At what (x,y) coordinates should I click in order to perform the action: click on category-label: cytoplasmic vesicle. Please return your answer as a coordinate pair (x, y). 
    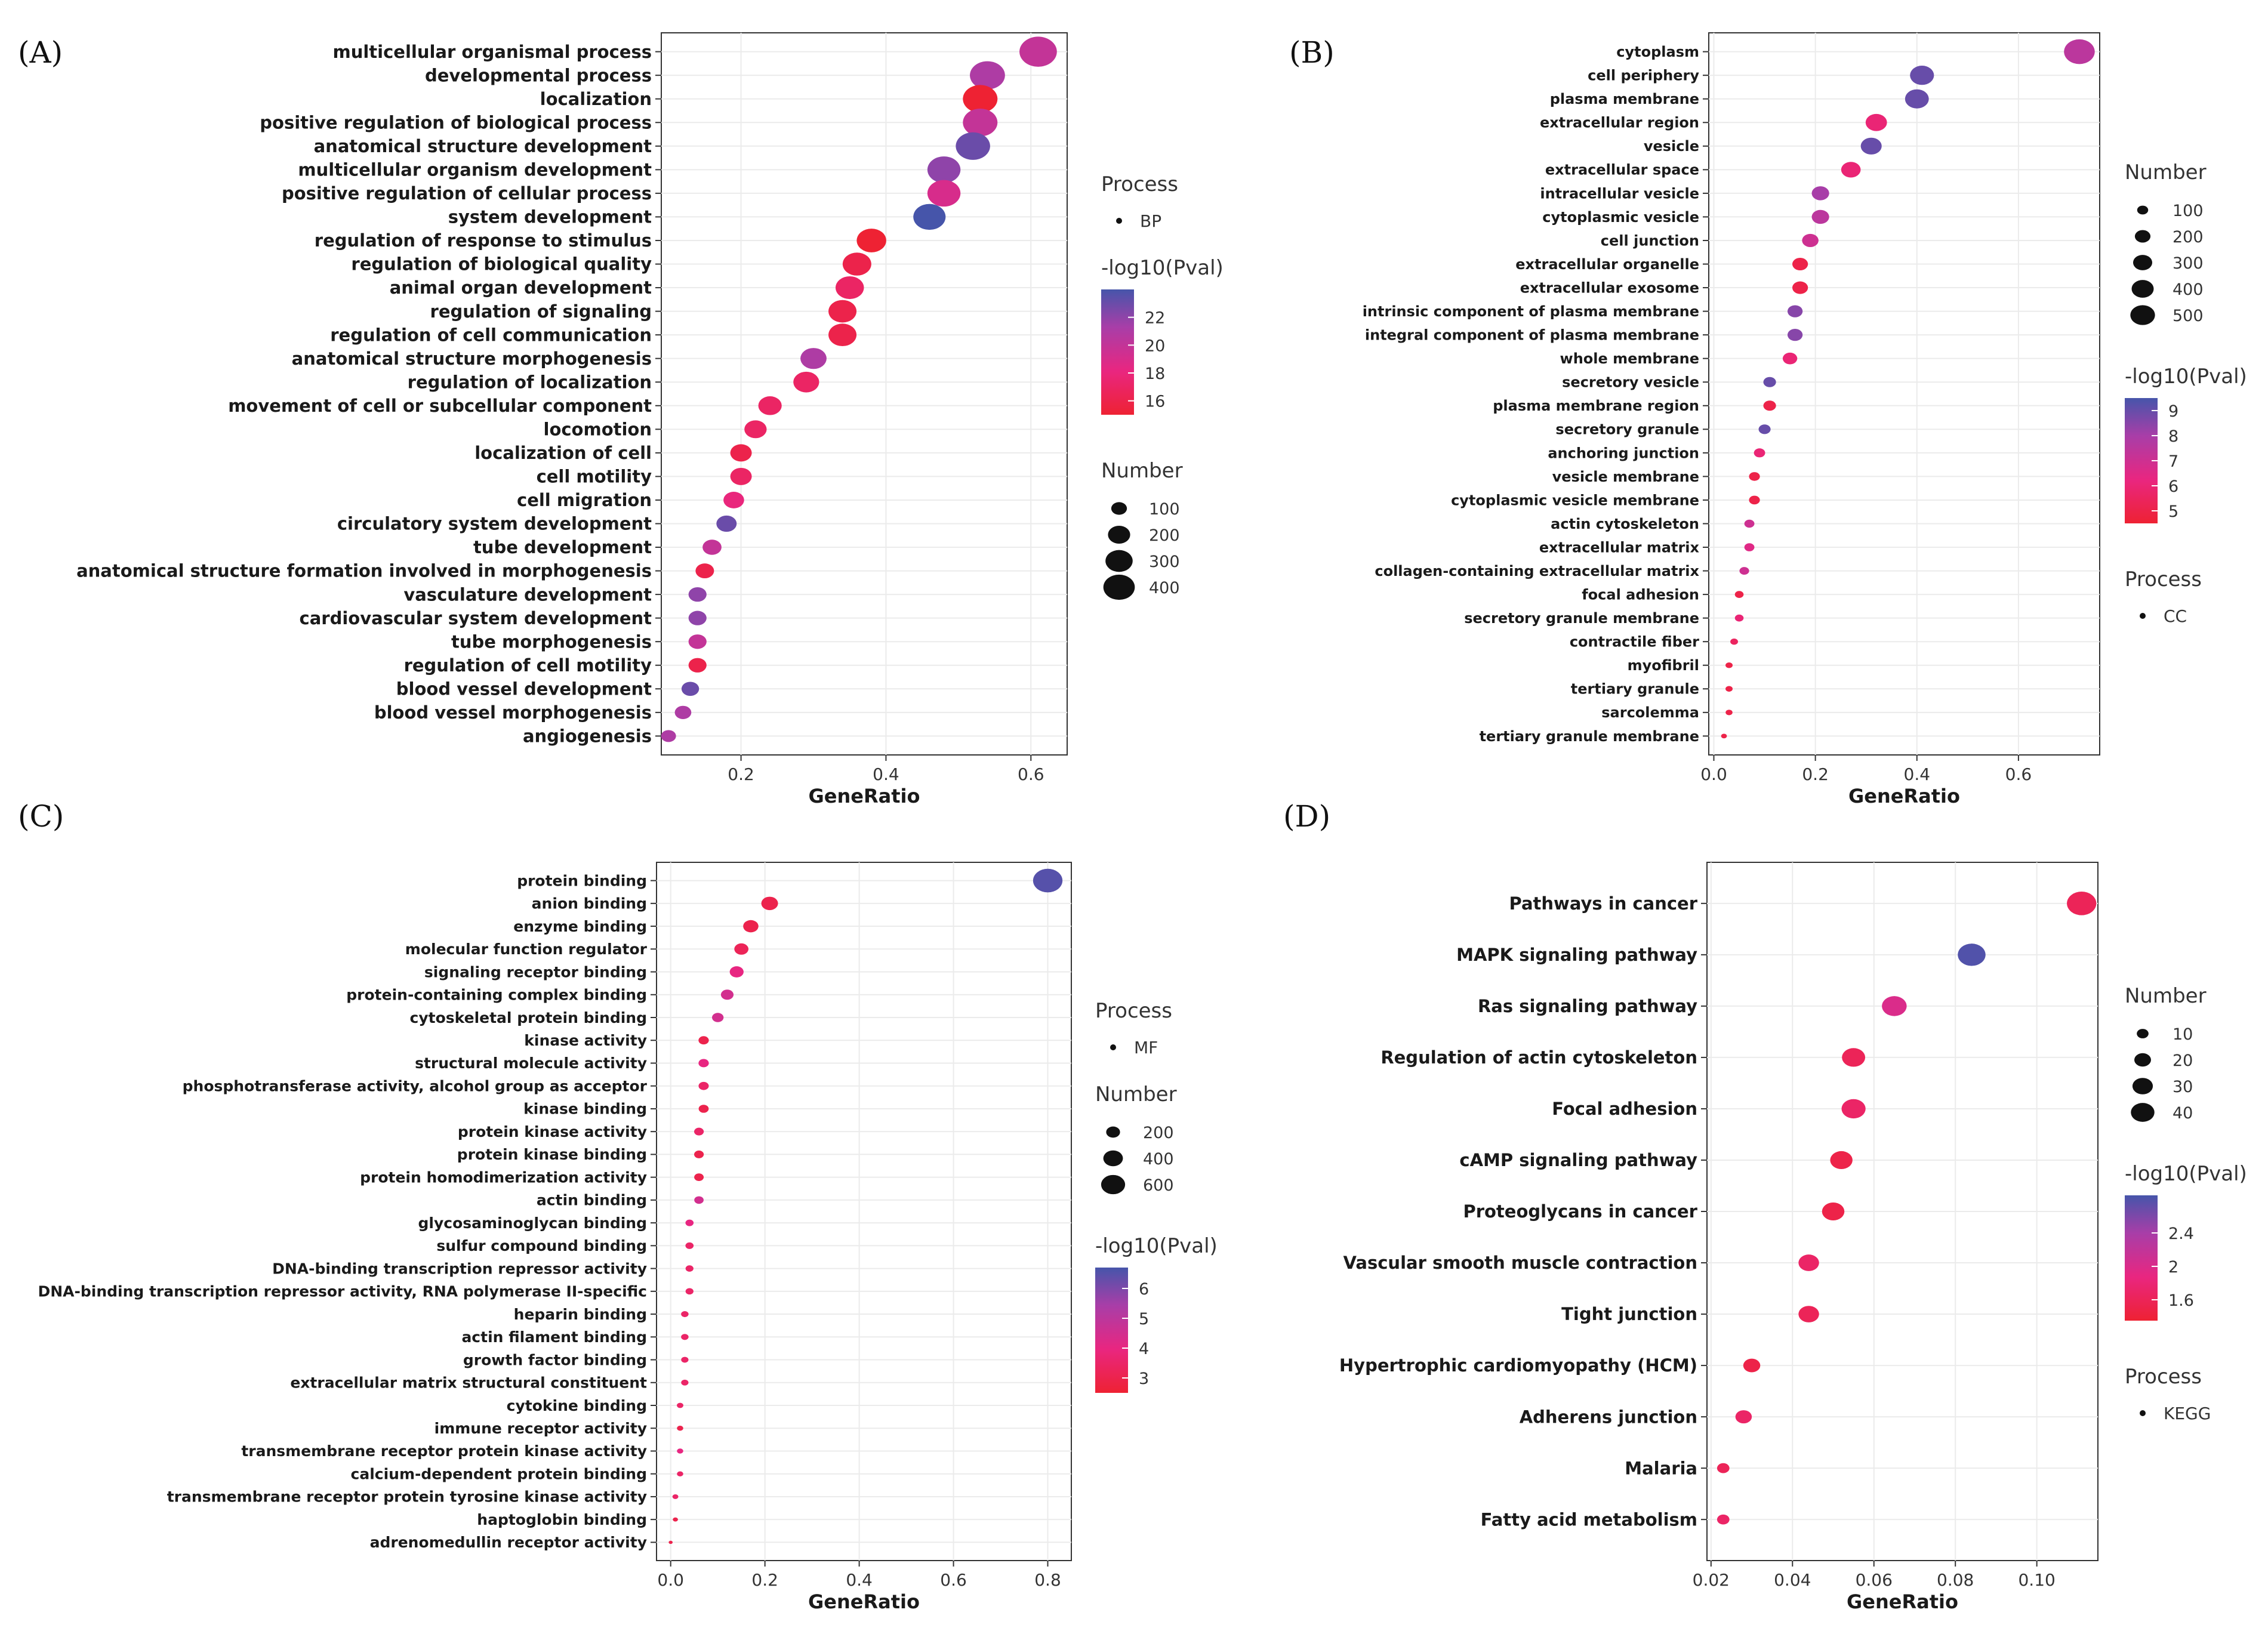
    Looking at the image, I should click on (1620, 218).